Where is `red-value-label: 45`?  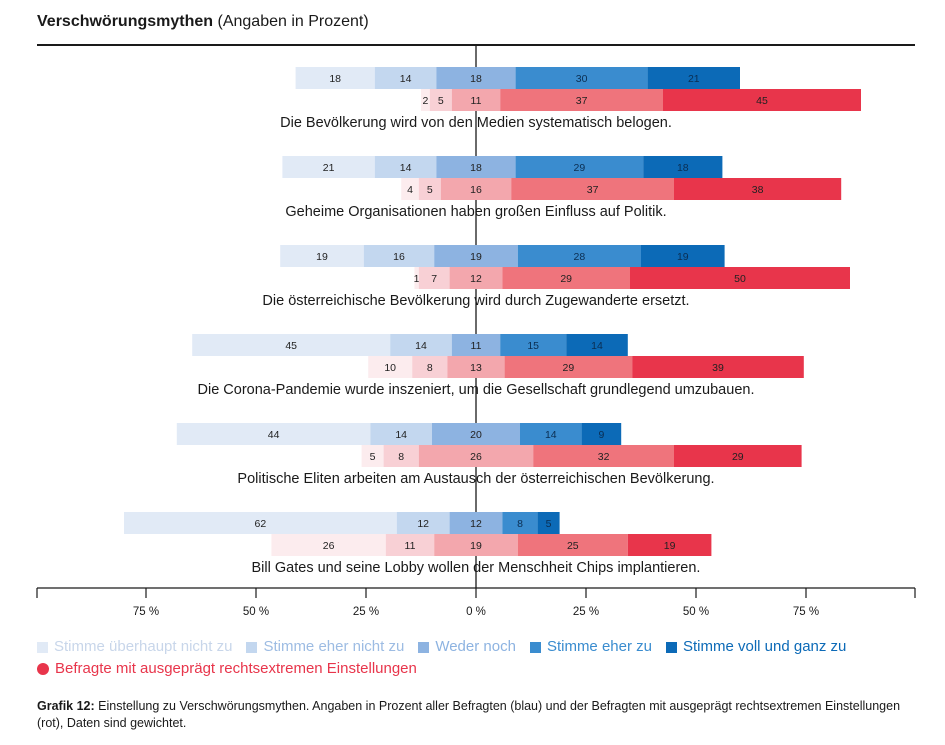 red-value-label: 45 is located at coordinates (762, 101).